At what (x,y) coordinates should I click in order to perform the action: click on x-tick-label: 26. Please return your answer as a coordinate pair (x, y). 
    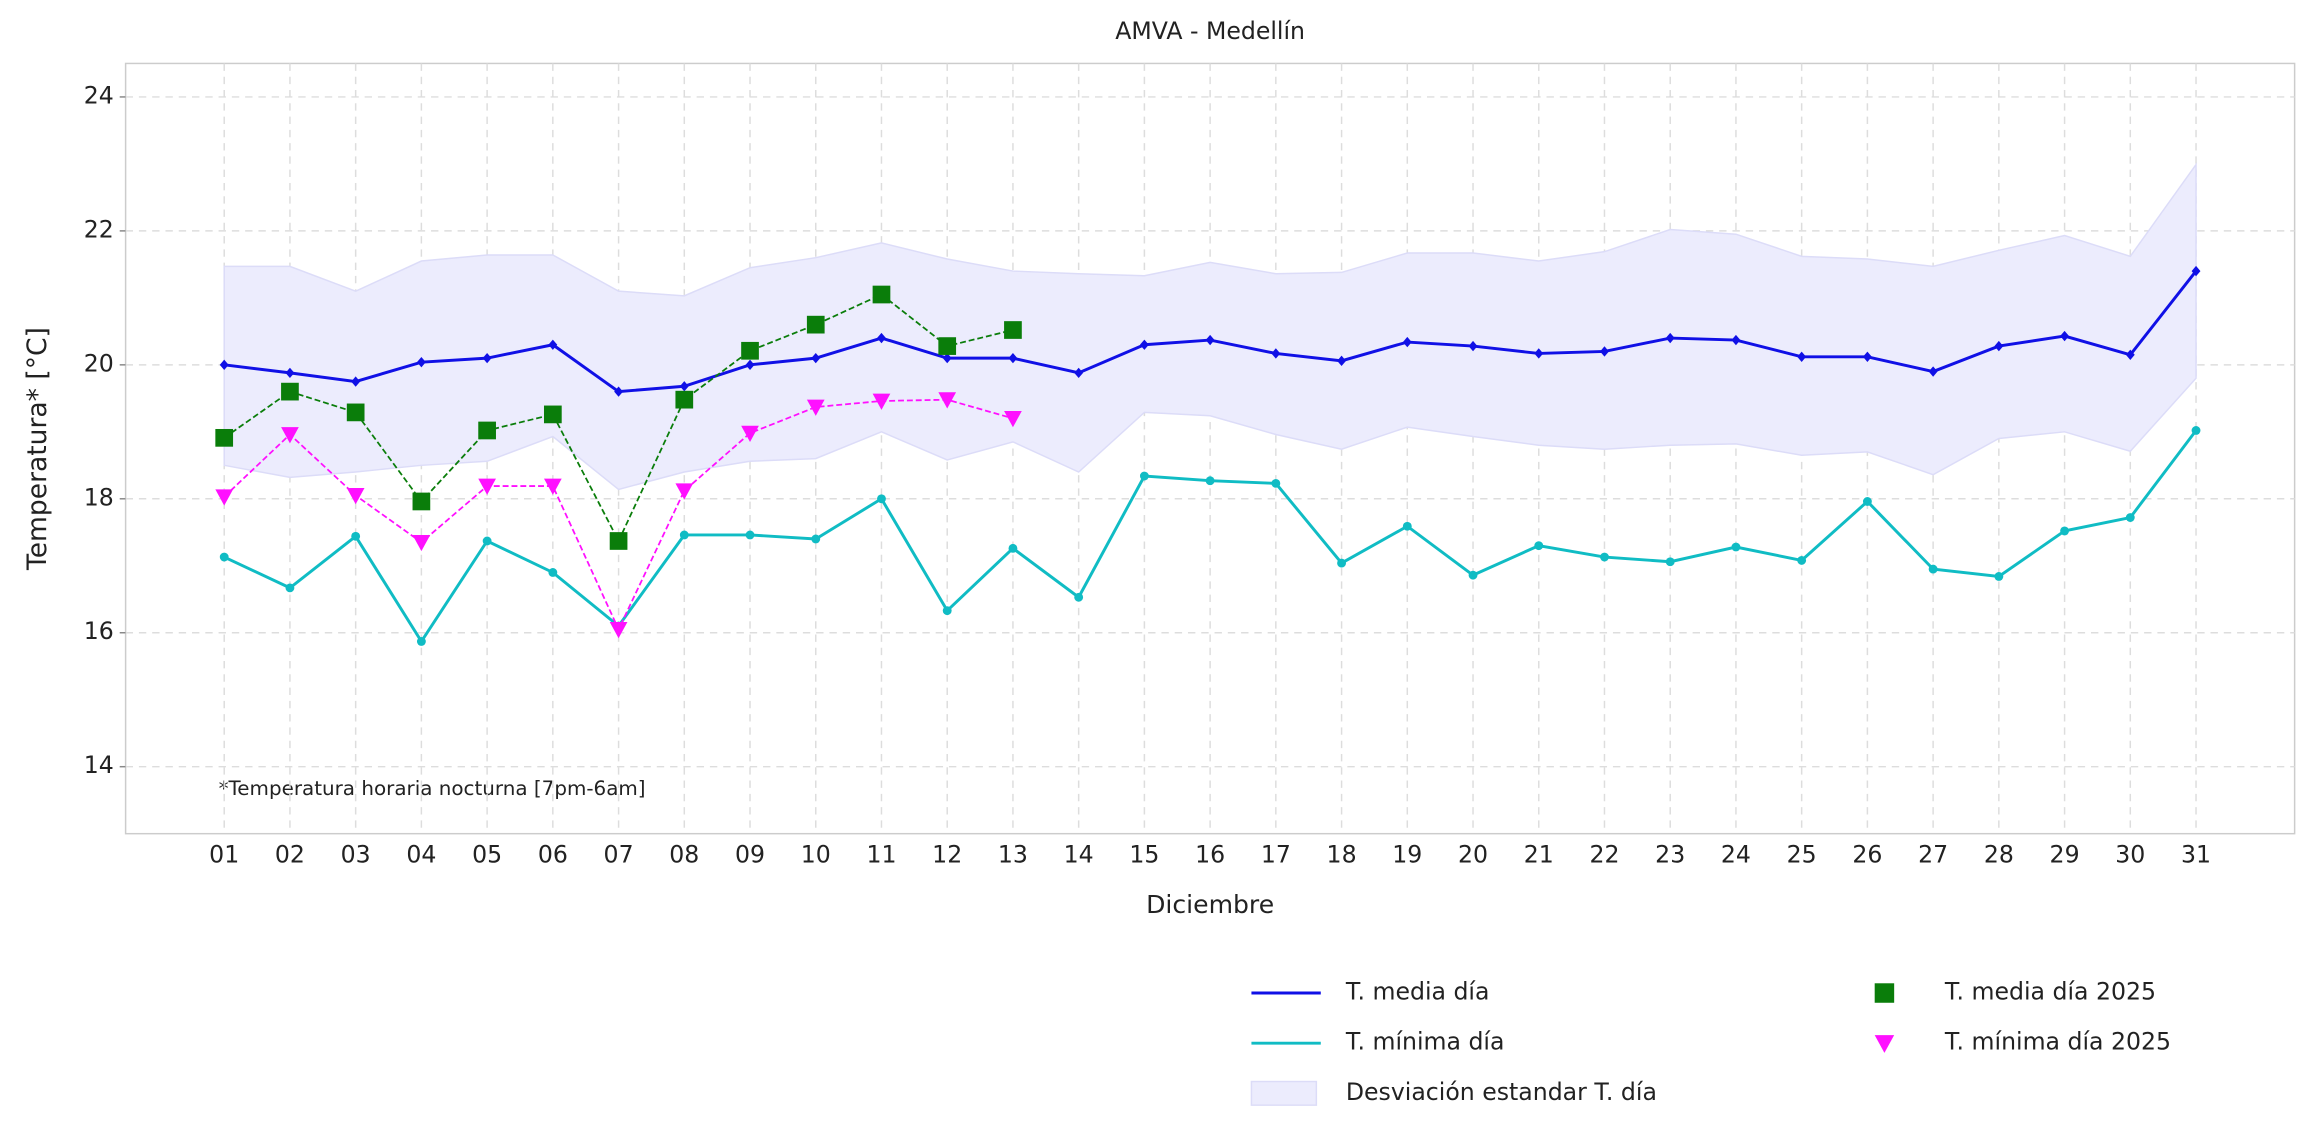
    Looking at the image, I should click on (1867, 854).